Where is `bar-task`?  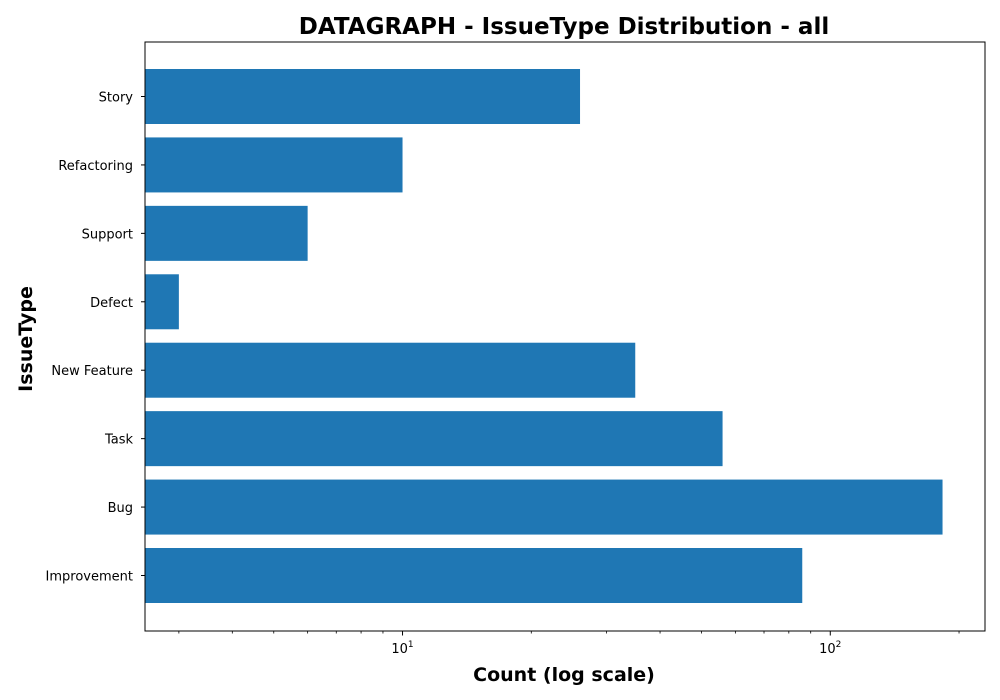
bar-task is located at coordinates (434, 439).